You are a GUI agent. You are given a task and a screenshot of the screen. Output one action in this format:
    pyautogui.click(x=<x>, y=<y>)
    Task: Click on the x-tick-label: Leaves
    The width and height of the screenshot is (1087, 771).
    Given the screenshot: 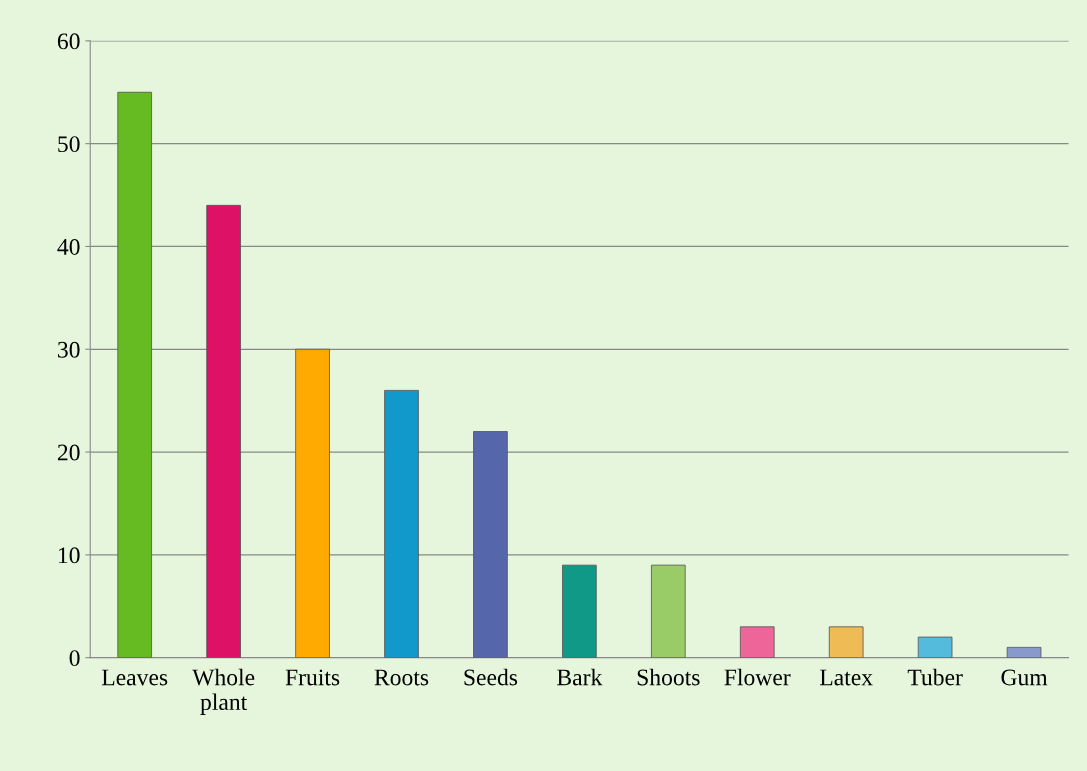 What is the action you would take?
    pyautogui.click(x=134, y=677)
    